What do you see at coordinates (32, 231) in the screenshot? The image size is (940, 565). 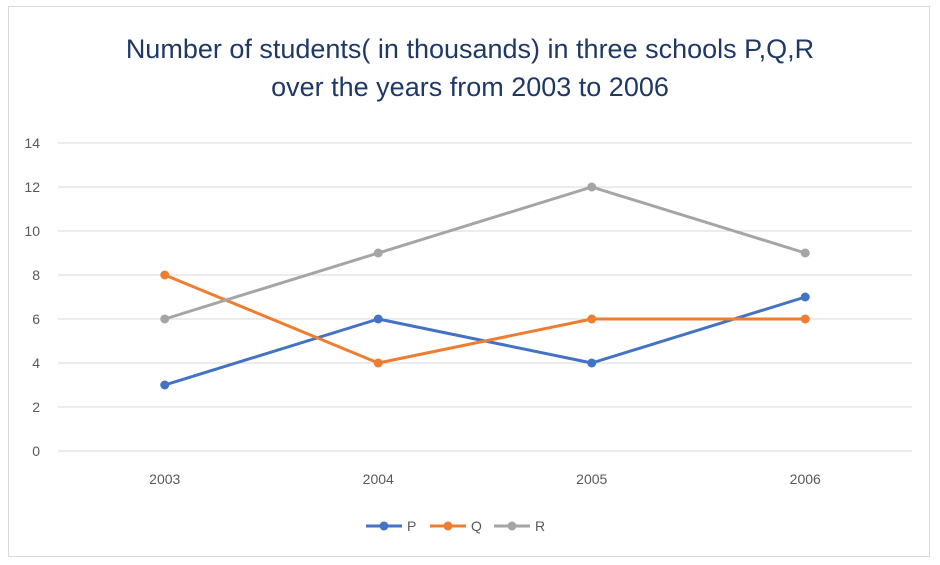 I see `y-tick-label: 10` at bounding box center [32, 231].